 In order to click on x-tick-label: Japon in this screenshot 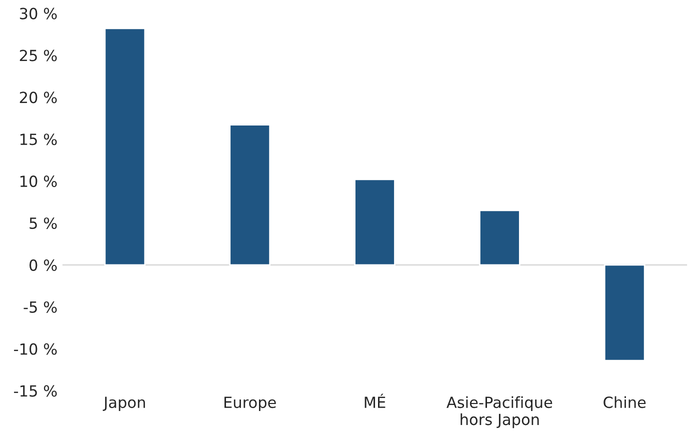, I will do `click(123, 404)`.